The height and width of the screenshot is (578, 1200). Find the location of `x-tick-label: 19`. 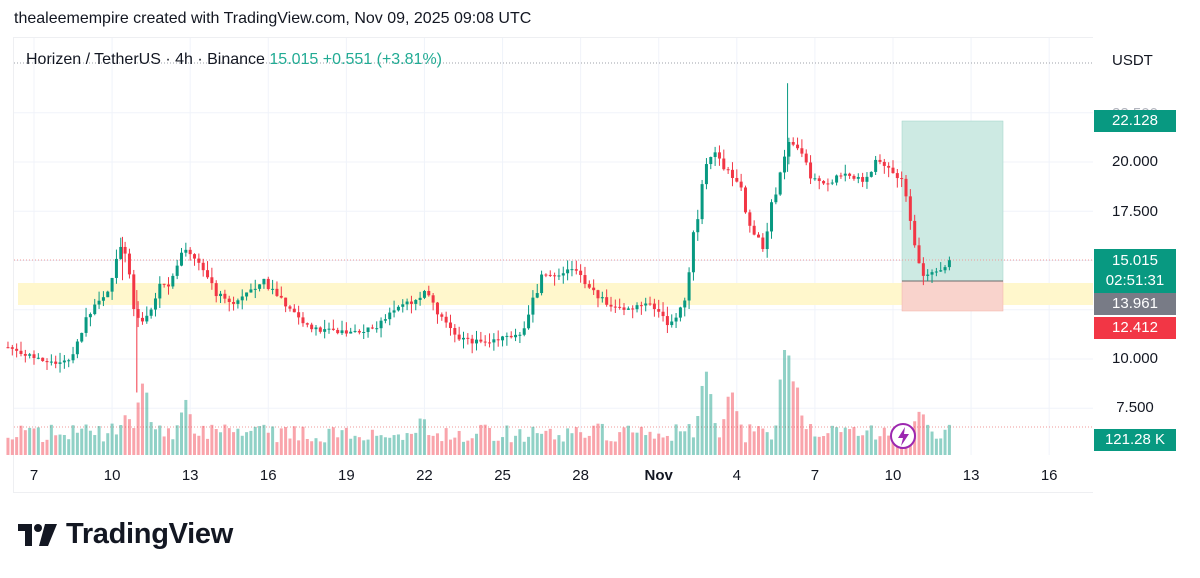

x-tick-label: 19 is located at coordinates (346, 475).